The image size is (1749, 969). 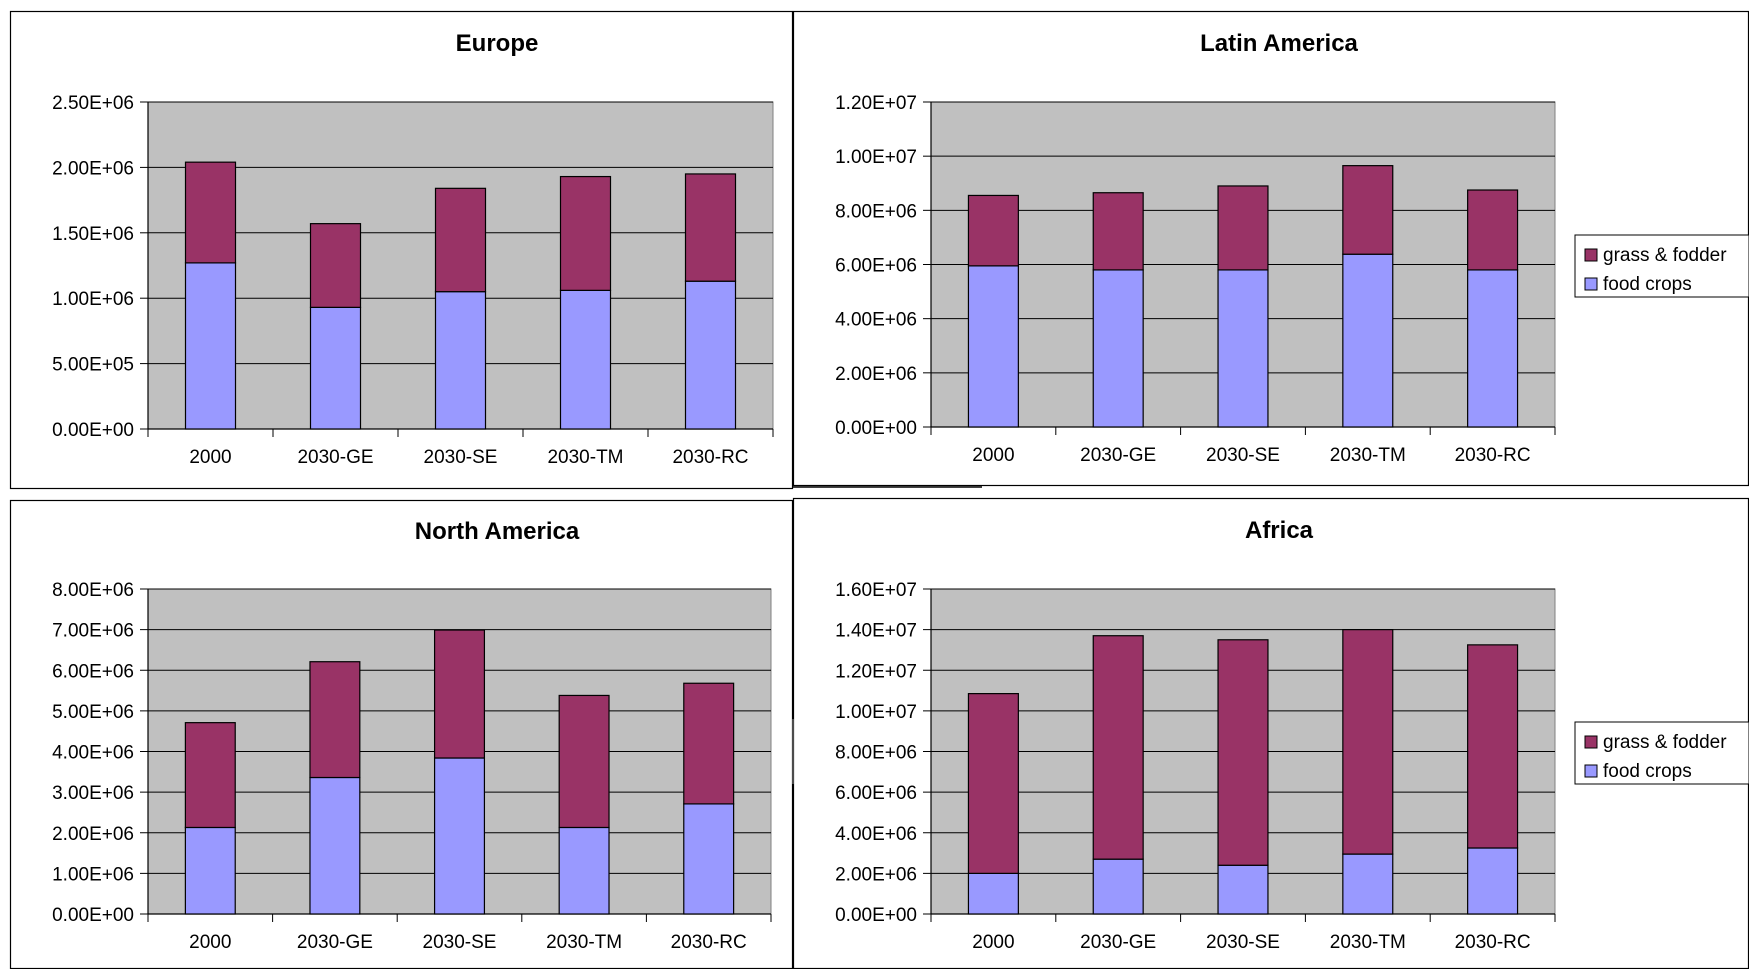 I want to click on chart-title: Africa, so click(x=1279, y=530).